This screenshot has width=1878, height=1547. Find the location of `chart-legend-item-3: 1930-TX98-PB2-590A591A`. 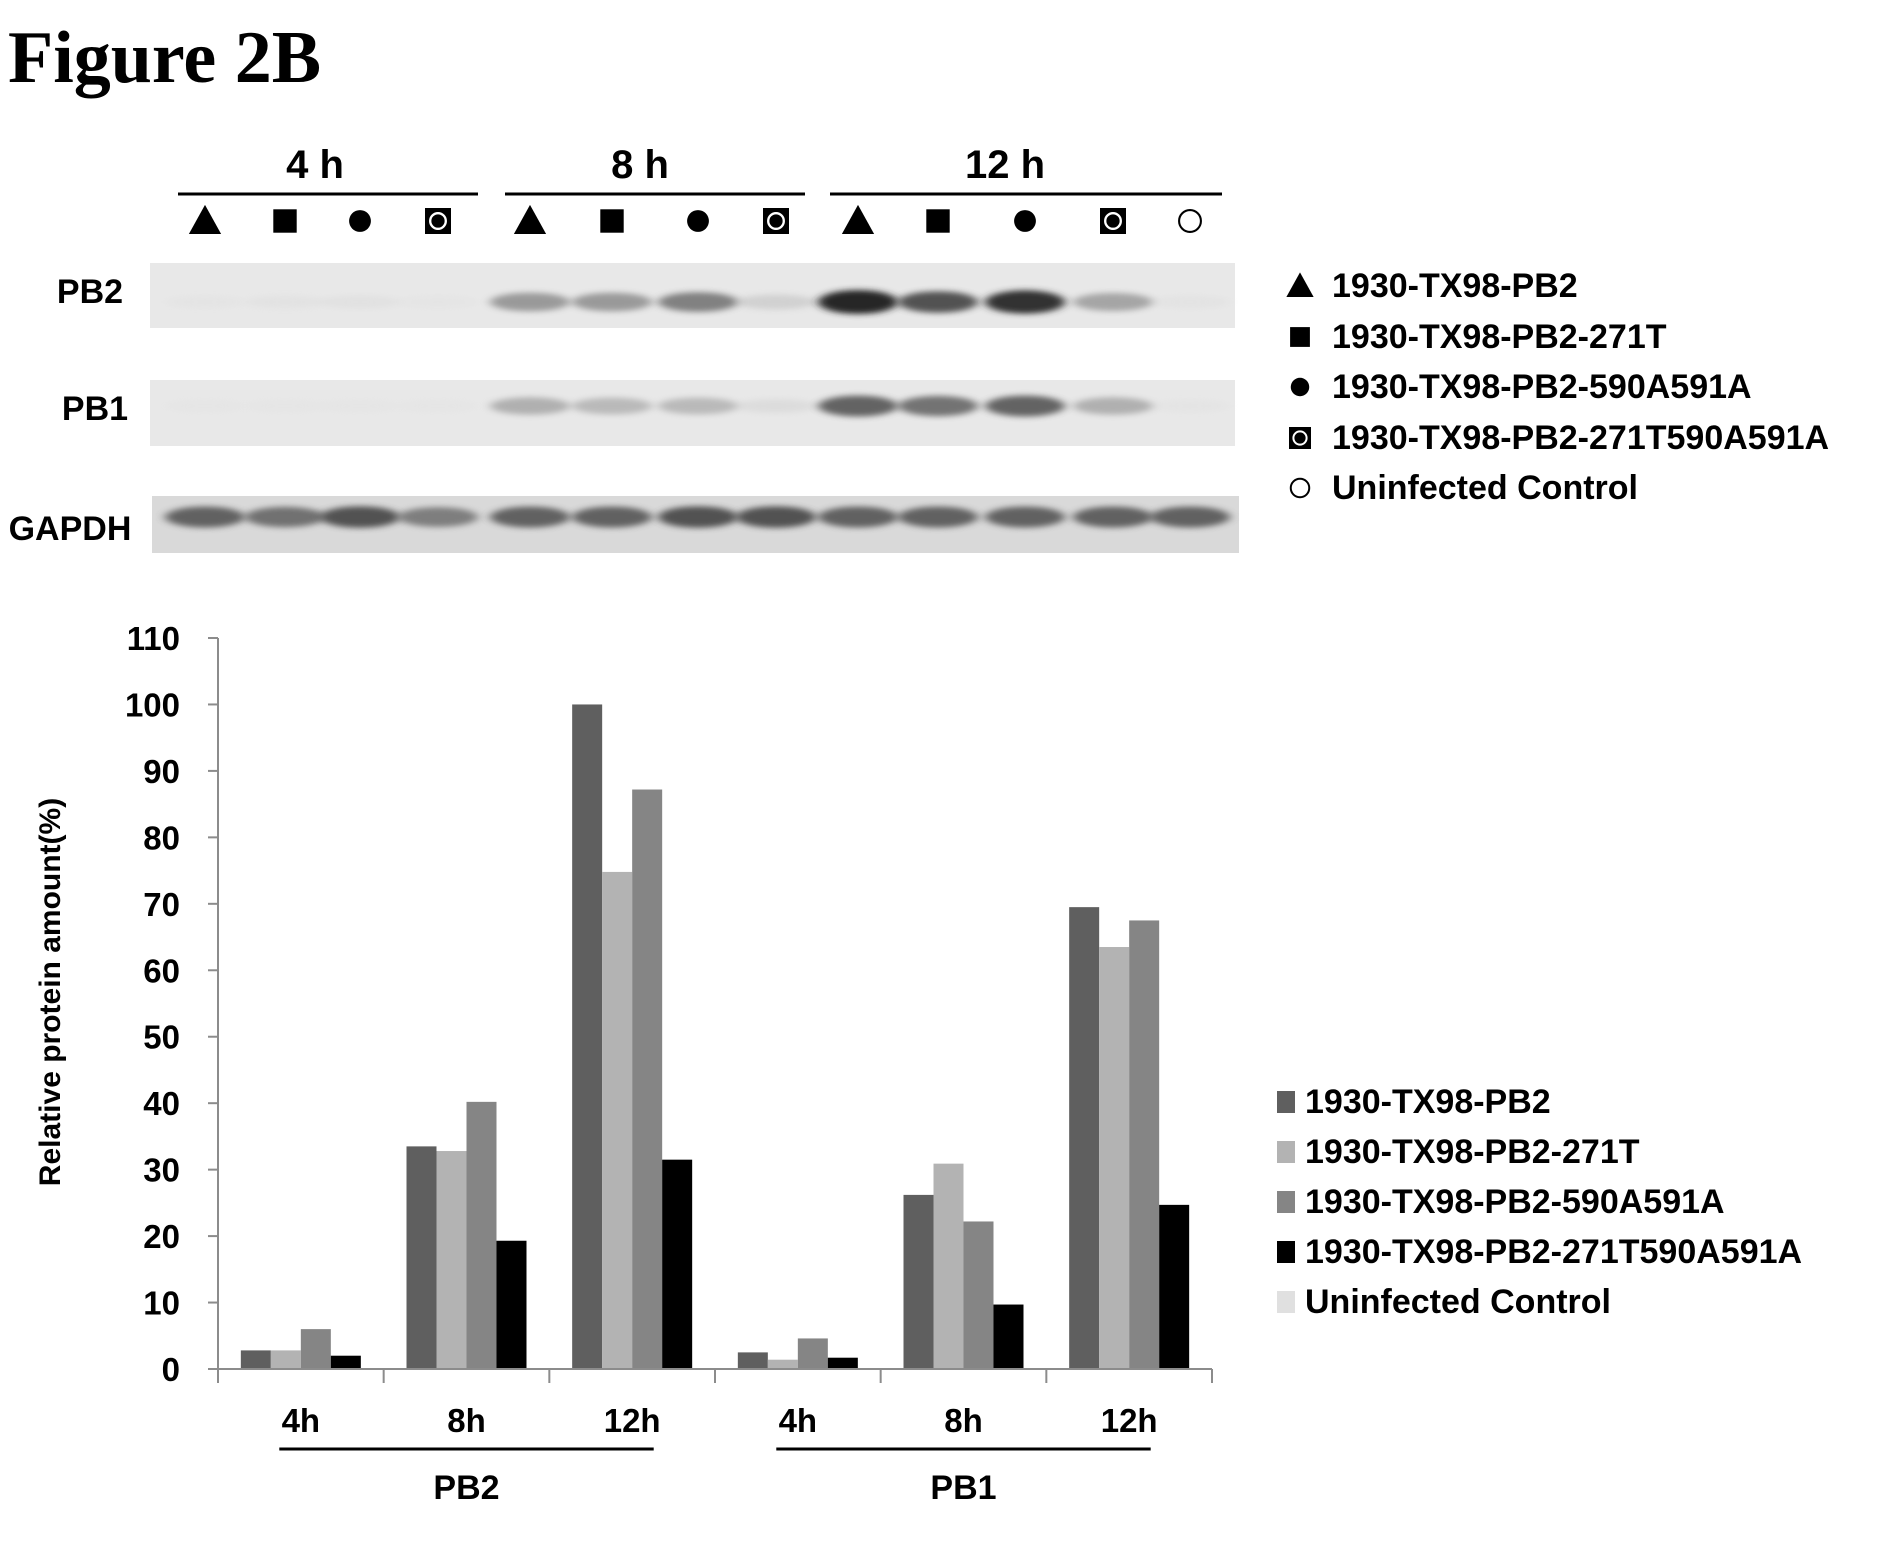

chart-legend-item-3: 1930-TX98-PB2-590A591A is located at coordinates (1501, 1202).